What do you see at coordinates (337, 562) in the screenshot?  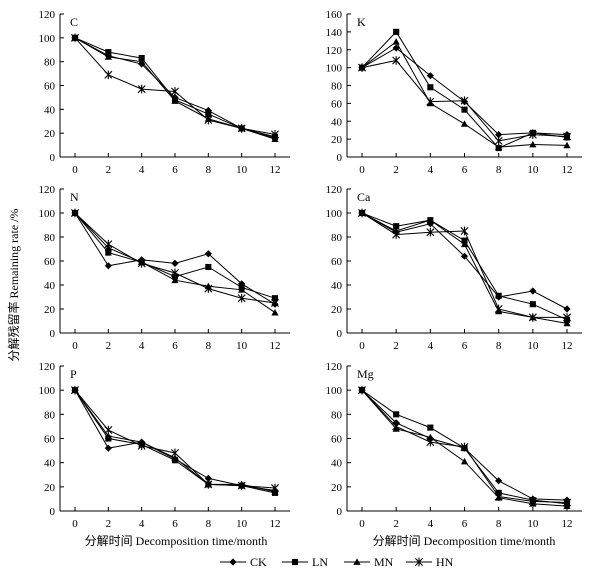 I see `legend: CK LN MN HN` at bounding box center [337, 562].